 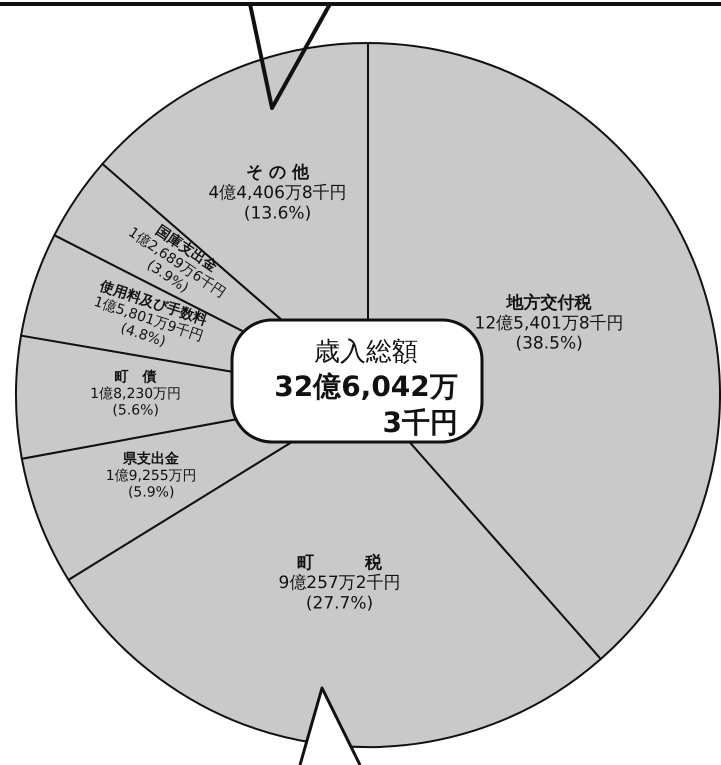 I want to click on data-label: 4億4,406万8千円 (13.6%), so click(x=277, y=203).